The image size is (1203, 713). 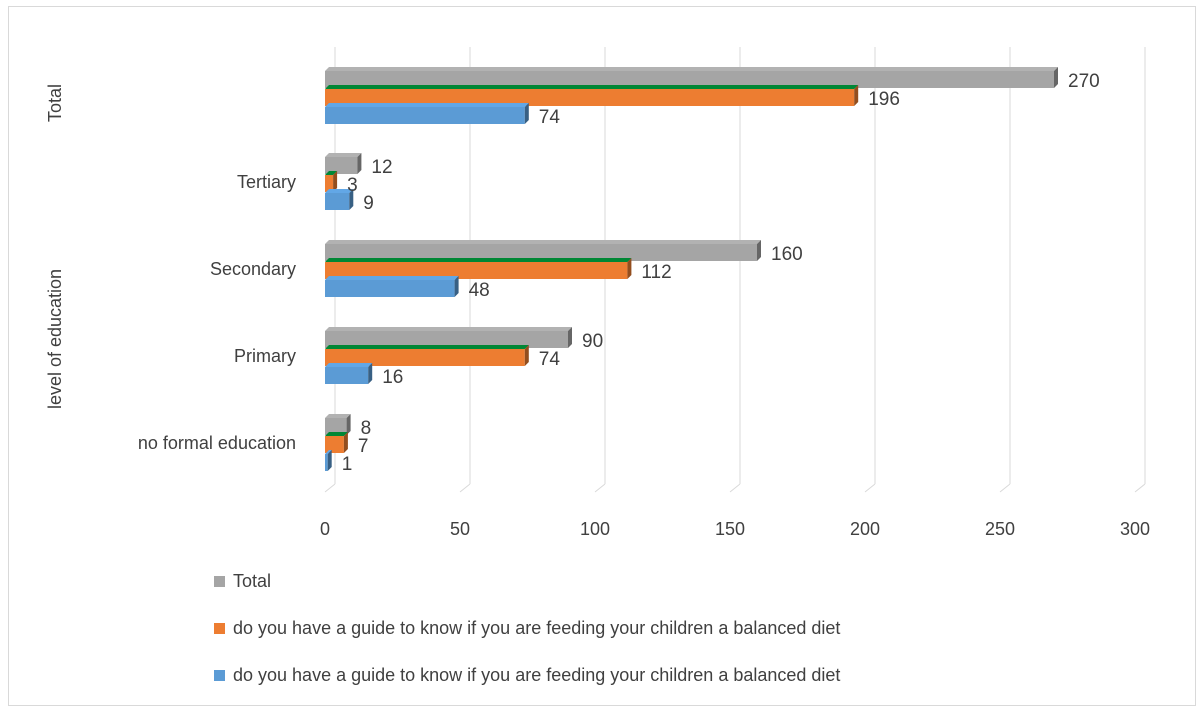 What do you see at coordinates (1084, 81) in the screenshot?
I see `data-label: 270` at bounding box center [1084, 81].